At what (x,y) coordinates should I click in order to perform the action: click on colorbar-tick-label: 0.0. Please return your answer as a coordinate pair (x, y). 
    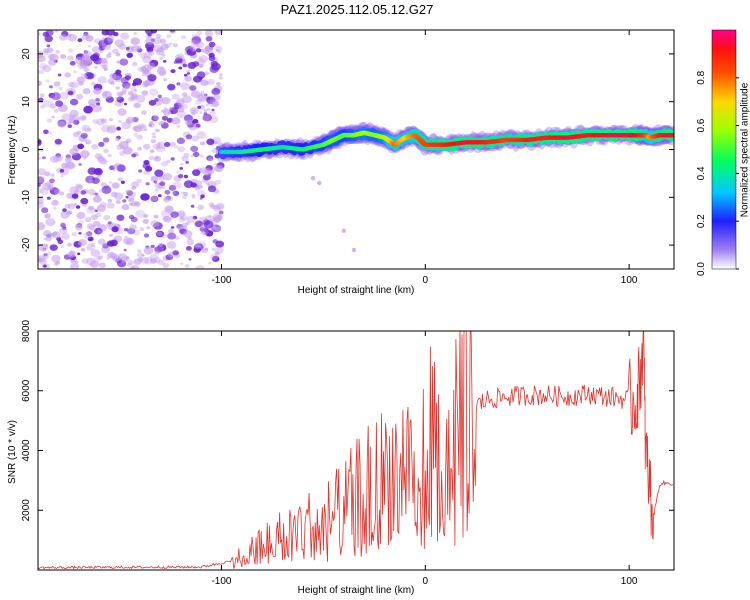
    Looking at the image, I should click on (701, 269).